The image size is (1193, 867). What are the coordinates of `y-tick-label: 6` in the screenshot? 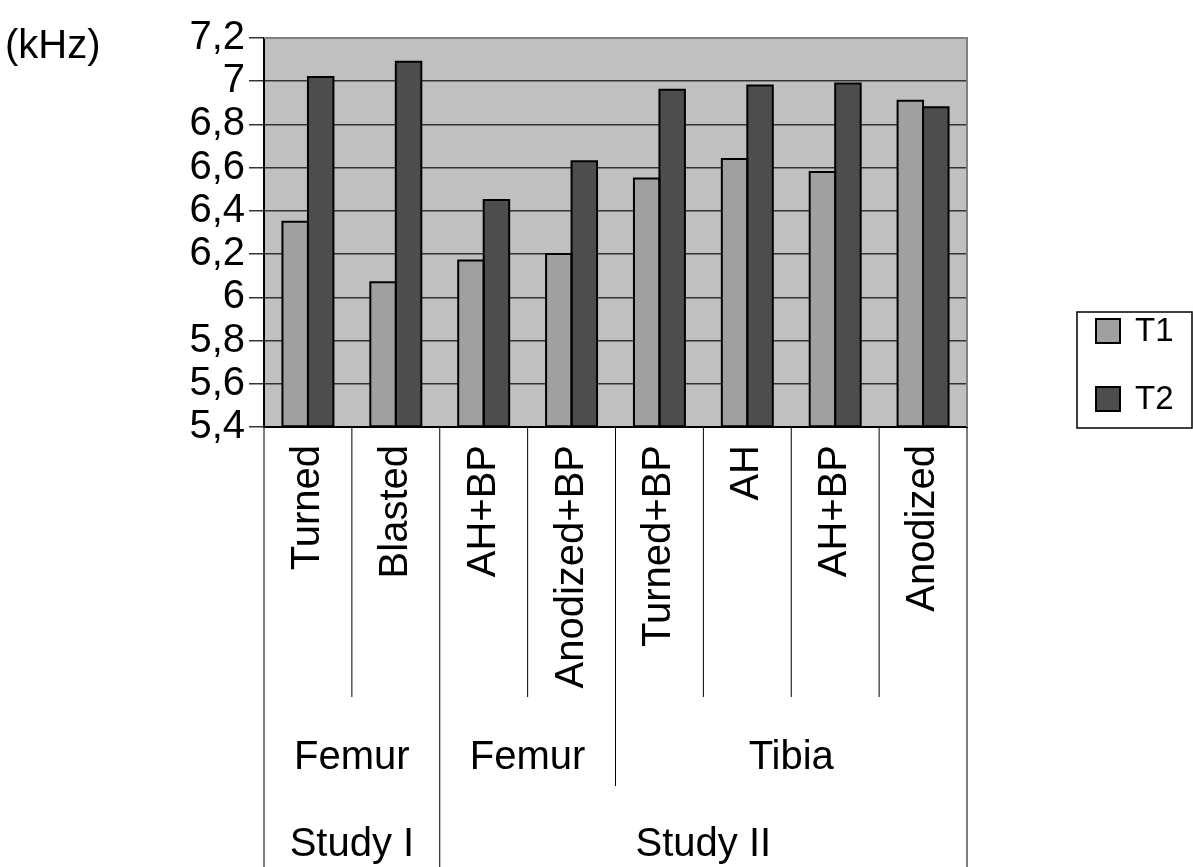 It's located at (233, 294).